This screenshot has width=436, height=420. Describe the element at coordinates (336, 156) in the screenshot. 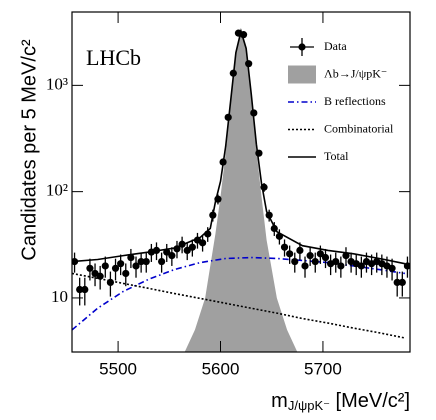

I see `legend-label: Total` at that location.